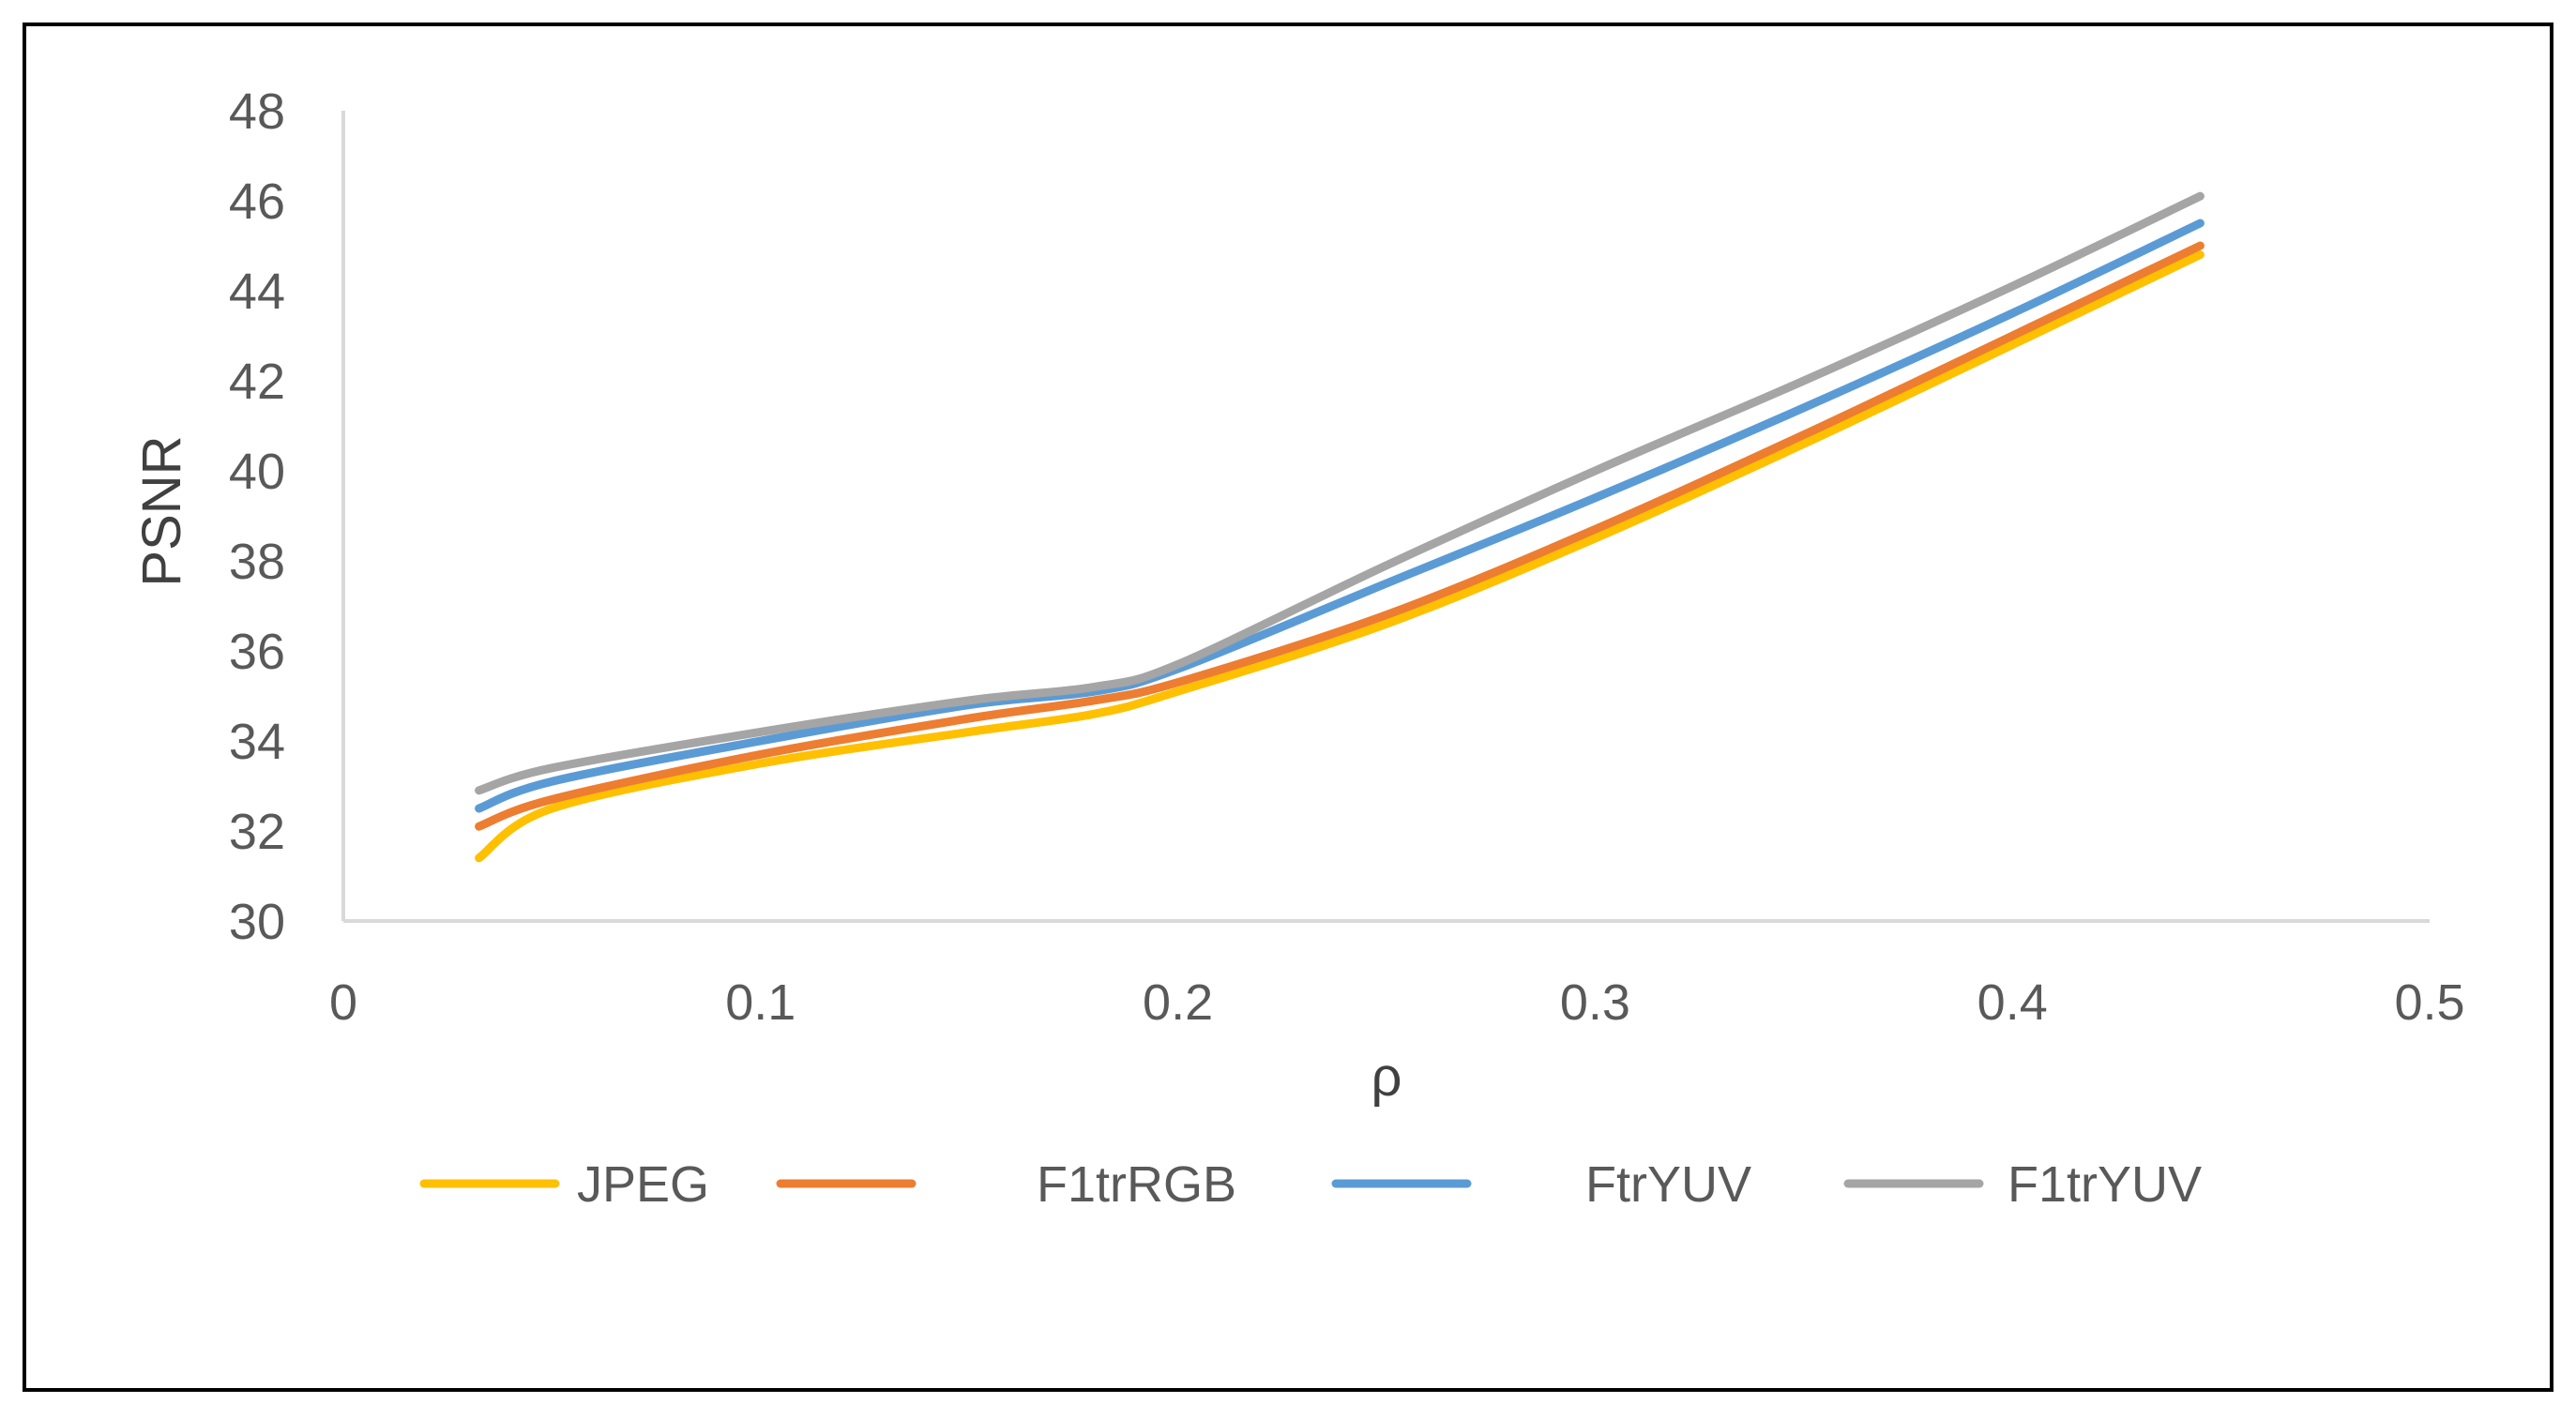 Image resolution: width=2576 pixels, height=1419 pixels. What do you see at coordinates (257, 472) in the screenshot?
I see `y-tick-label: 40` at bounding box center [257, 472].